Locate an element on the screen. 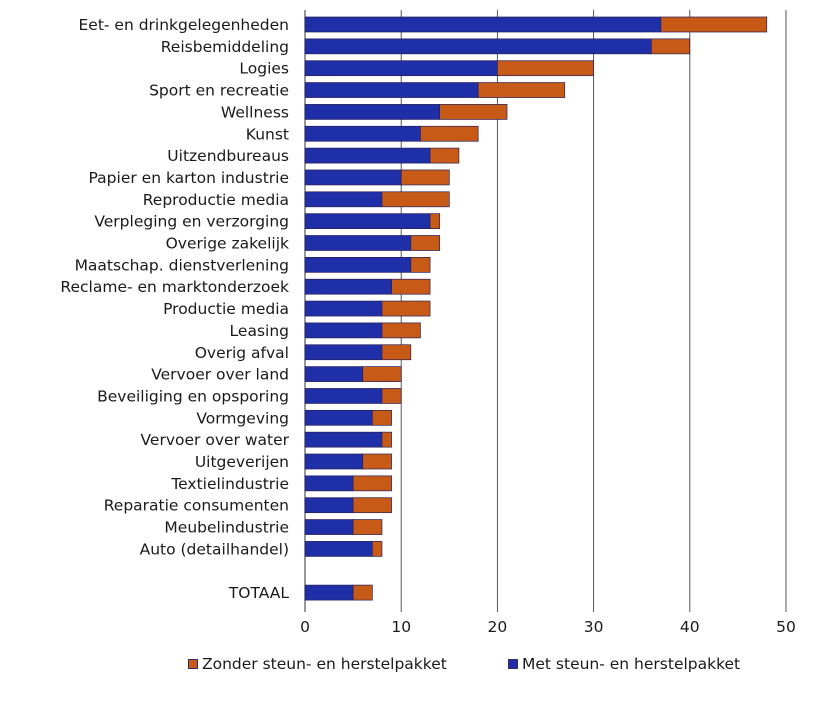 This screenshot has height=702, width=820. legend-label-met: Met steun- en herstelpakket is located at coordinates (631, 664).